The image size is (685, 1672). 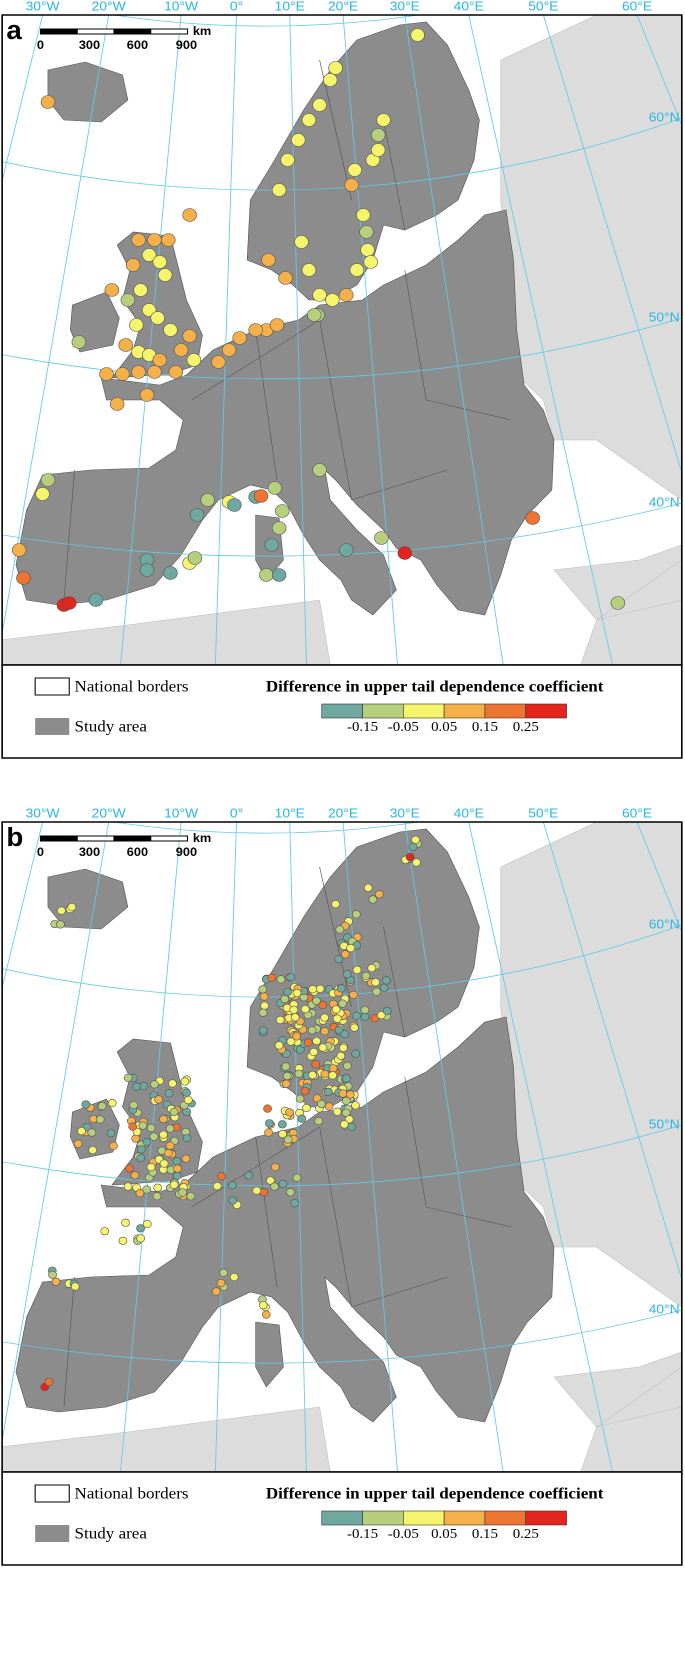 I want to click on latitude-label: 60°N, so click(x=664, y=117).